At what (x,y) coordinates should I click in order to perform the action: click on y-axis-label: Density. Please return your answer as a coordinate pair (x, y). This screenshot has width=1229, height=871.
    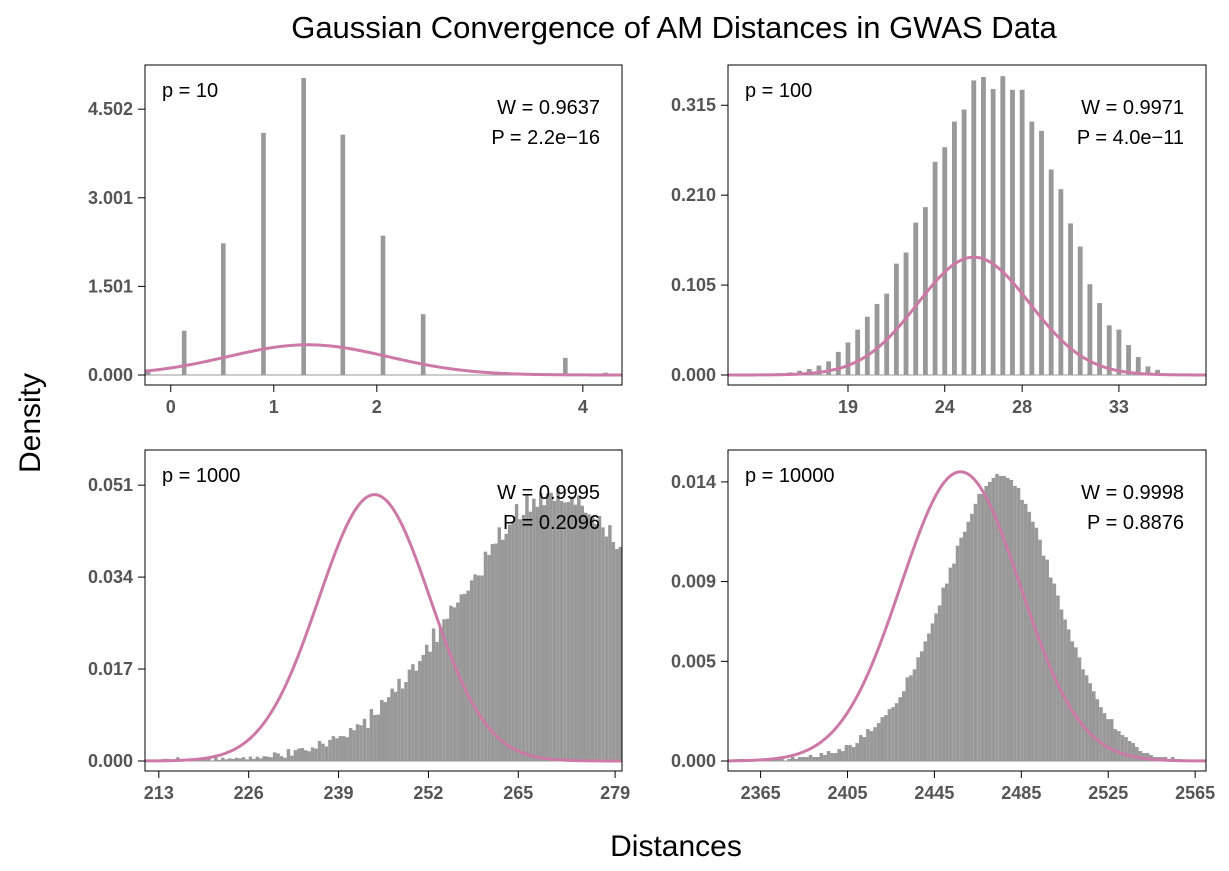
    Looking at the image, I should click on (30, 423).